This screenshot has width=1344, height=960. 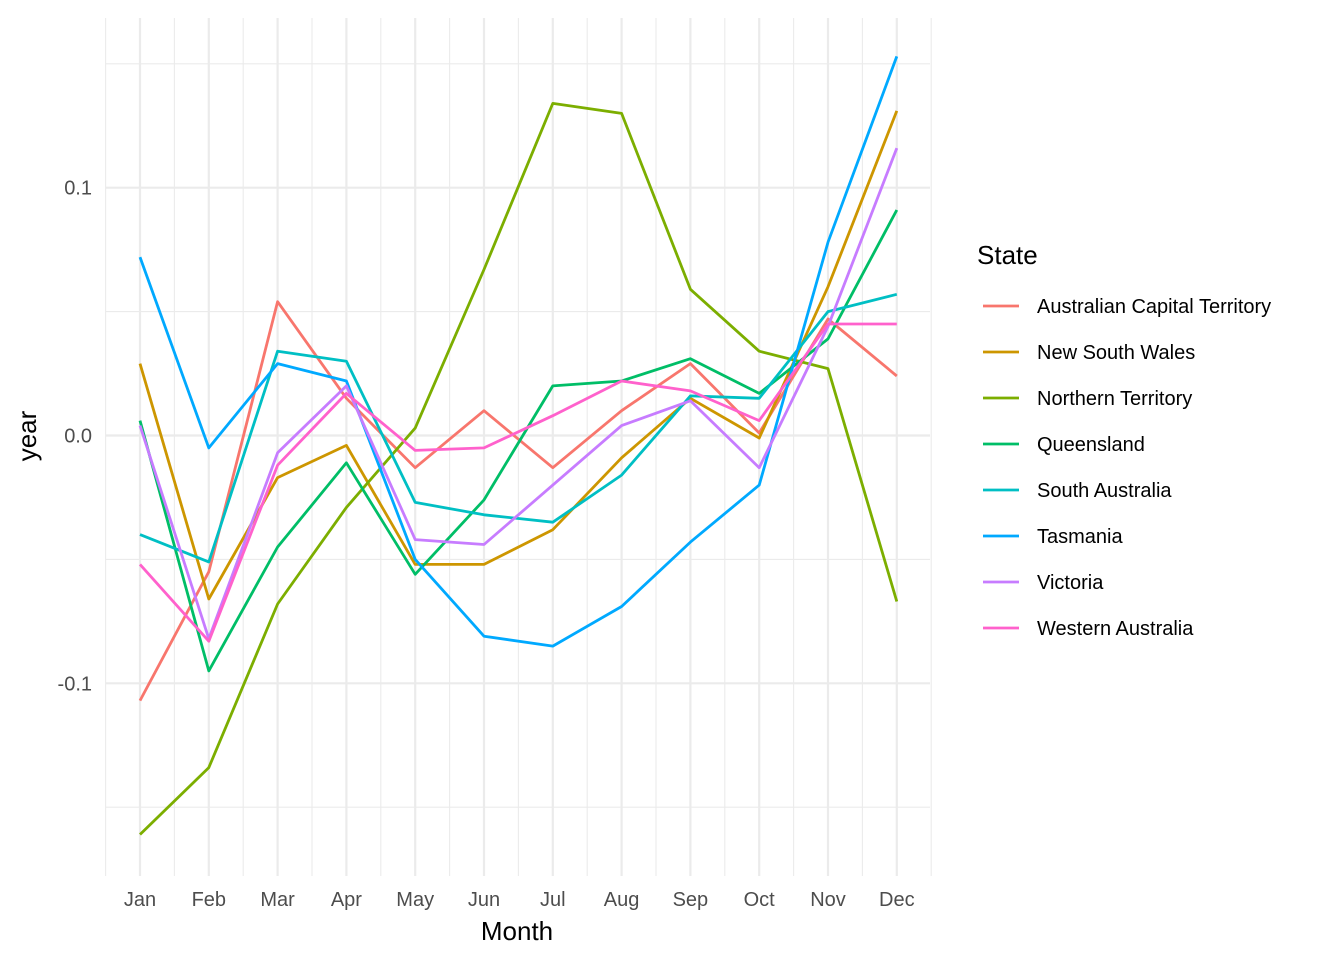 What do you see at coordinates (1115, 629) in the screenshot?
I see `legend-label-western-australia: Western Australia` at bounding box center [1115, 629].